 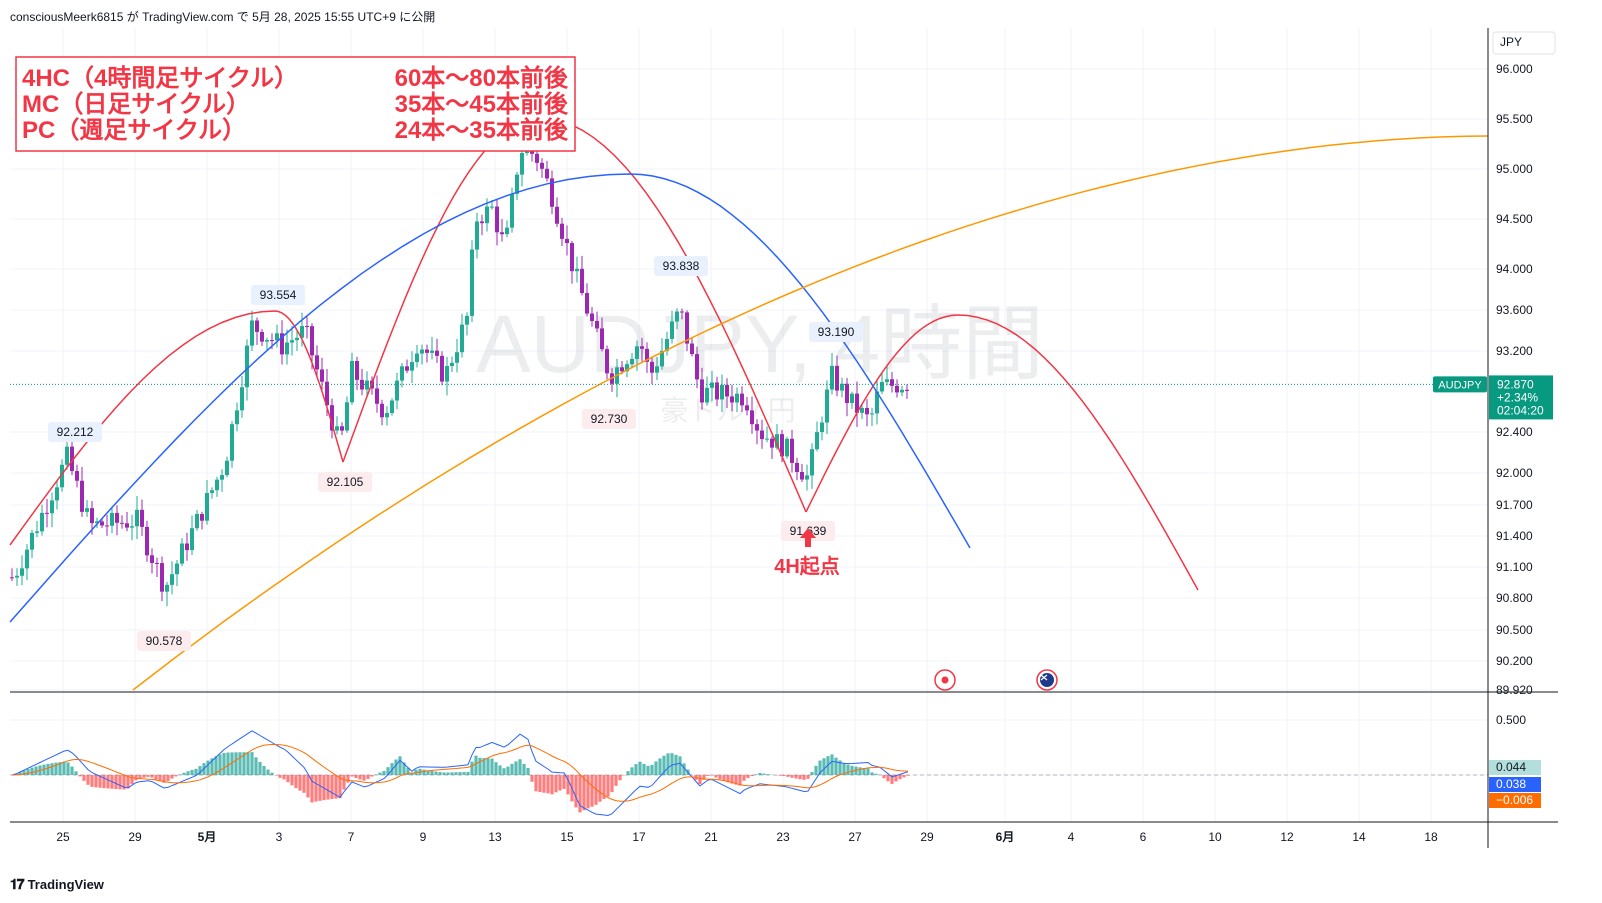 I want to click on pivot-label-low: 92.730, so click(x=609, y=419).